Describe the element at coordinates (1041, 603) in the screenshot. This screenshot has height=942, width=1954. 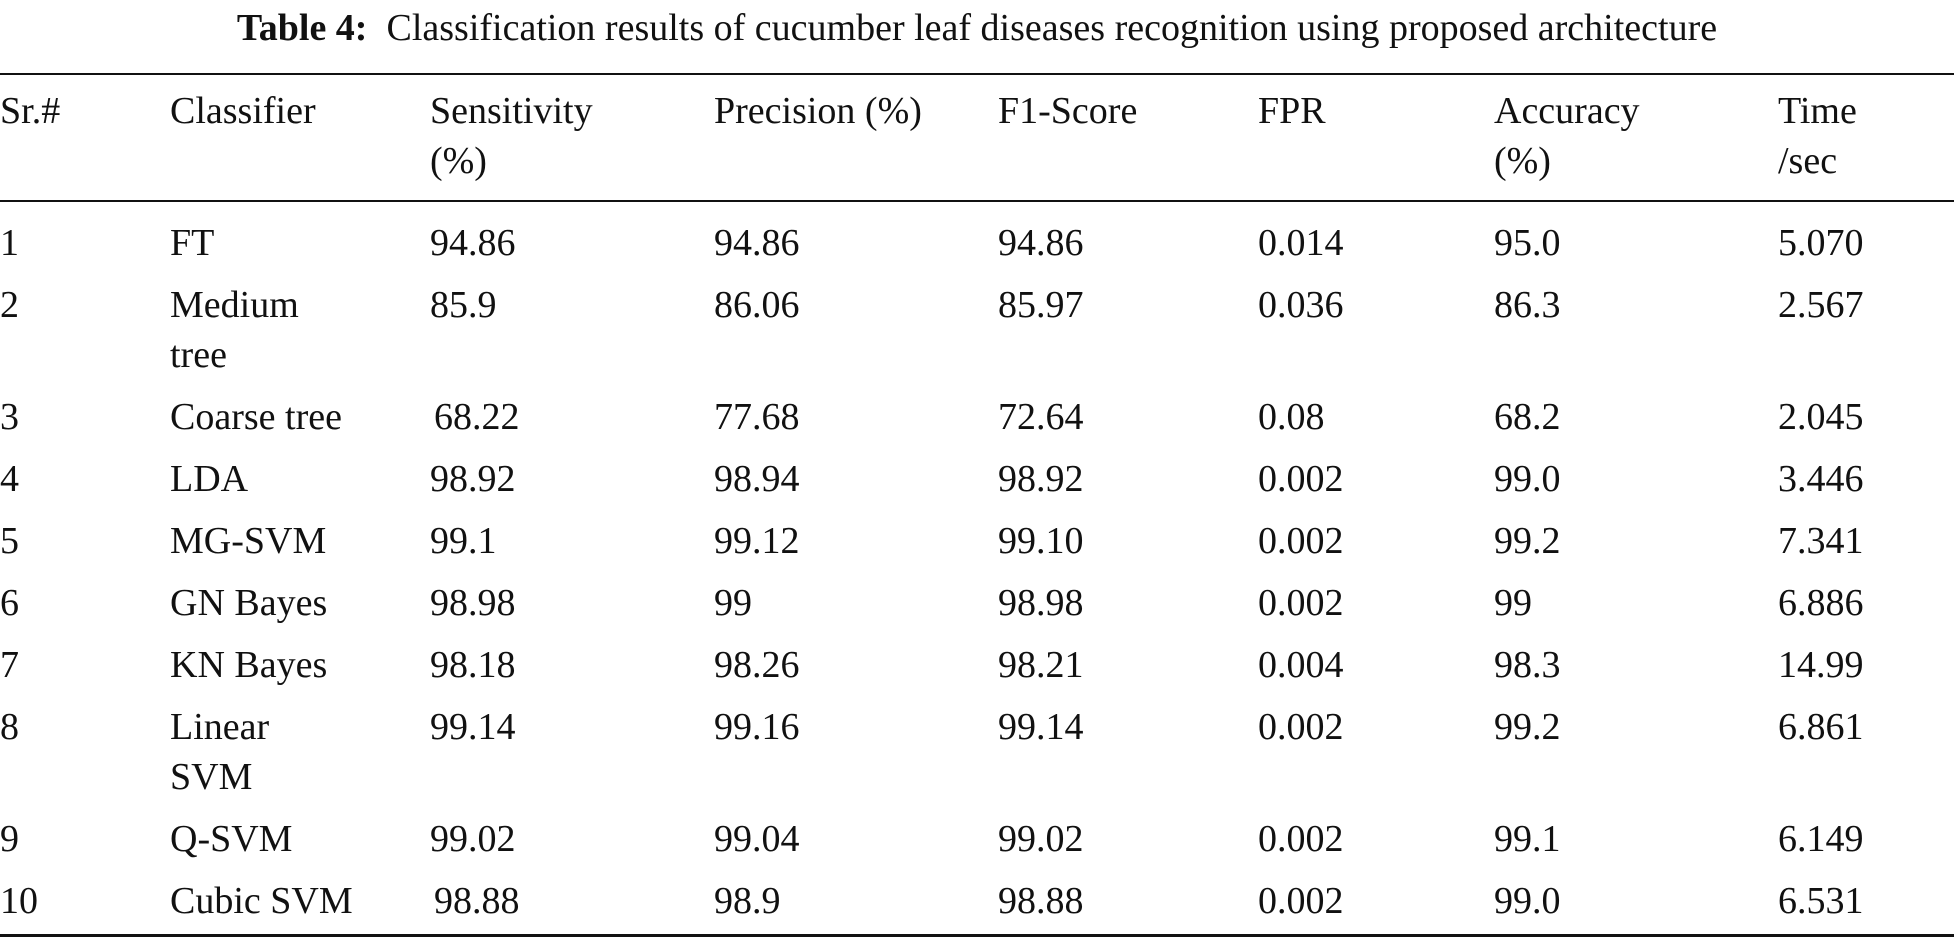
I see `row-f1: 98.98` at that location.